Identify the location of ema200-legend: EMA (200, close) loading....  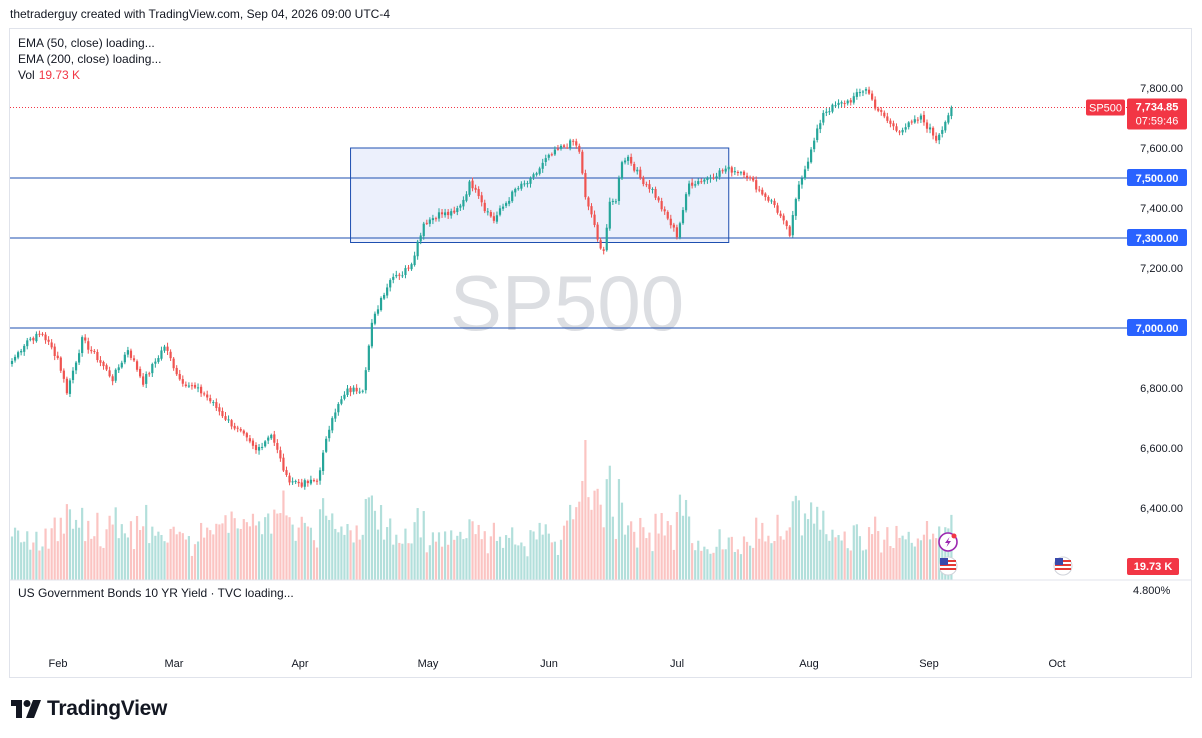
(90, 59).